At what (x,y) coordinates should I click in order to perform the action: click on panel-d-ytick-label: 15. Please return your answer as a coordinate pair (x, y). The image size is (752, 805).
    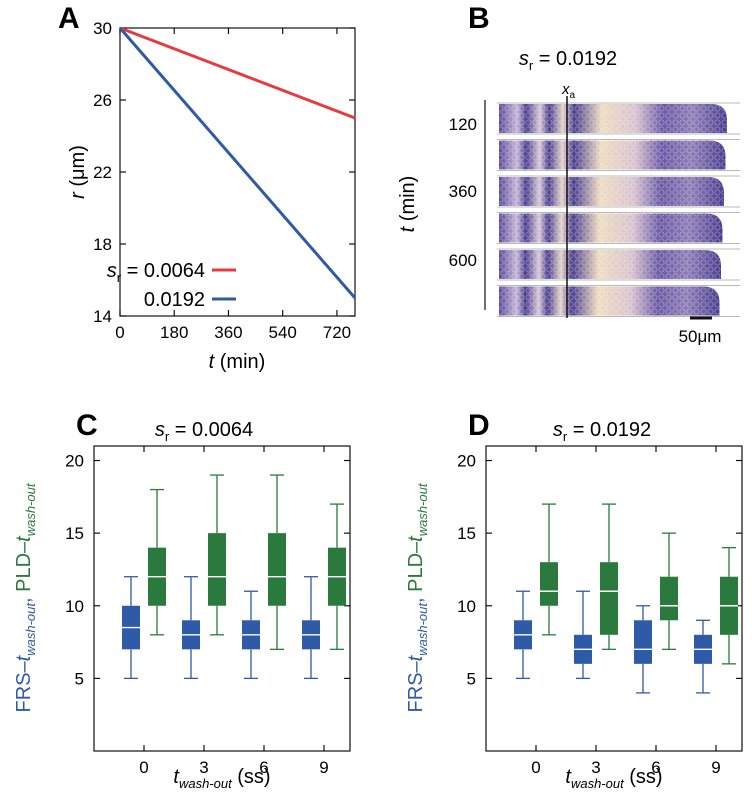
    Looking at the image, I should click on (466, 533).